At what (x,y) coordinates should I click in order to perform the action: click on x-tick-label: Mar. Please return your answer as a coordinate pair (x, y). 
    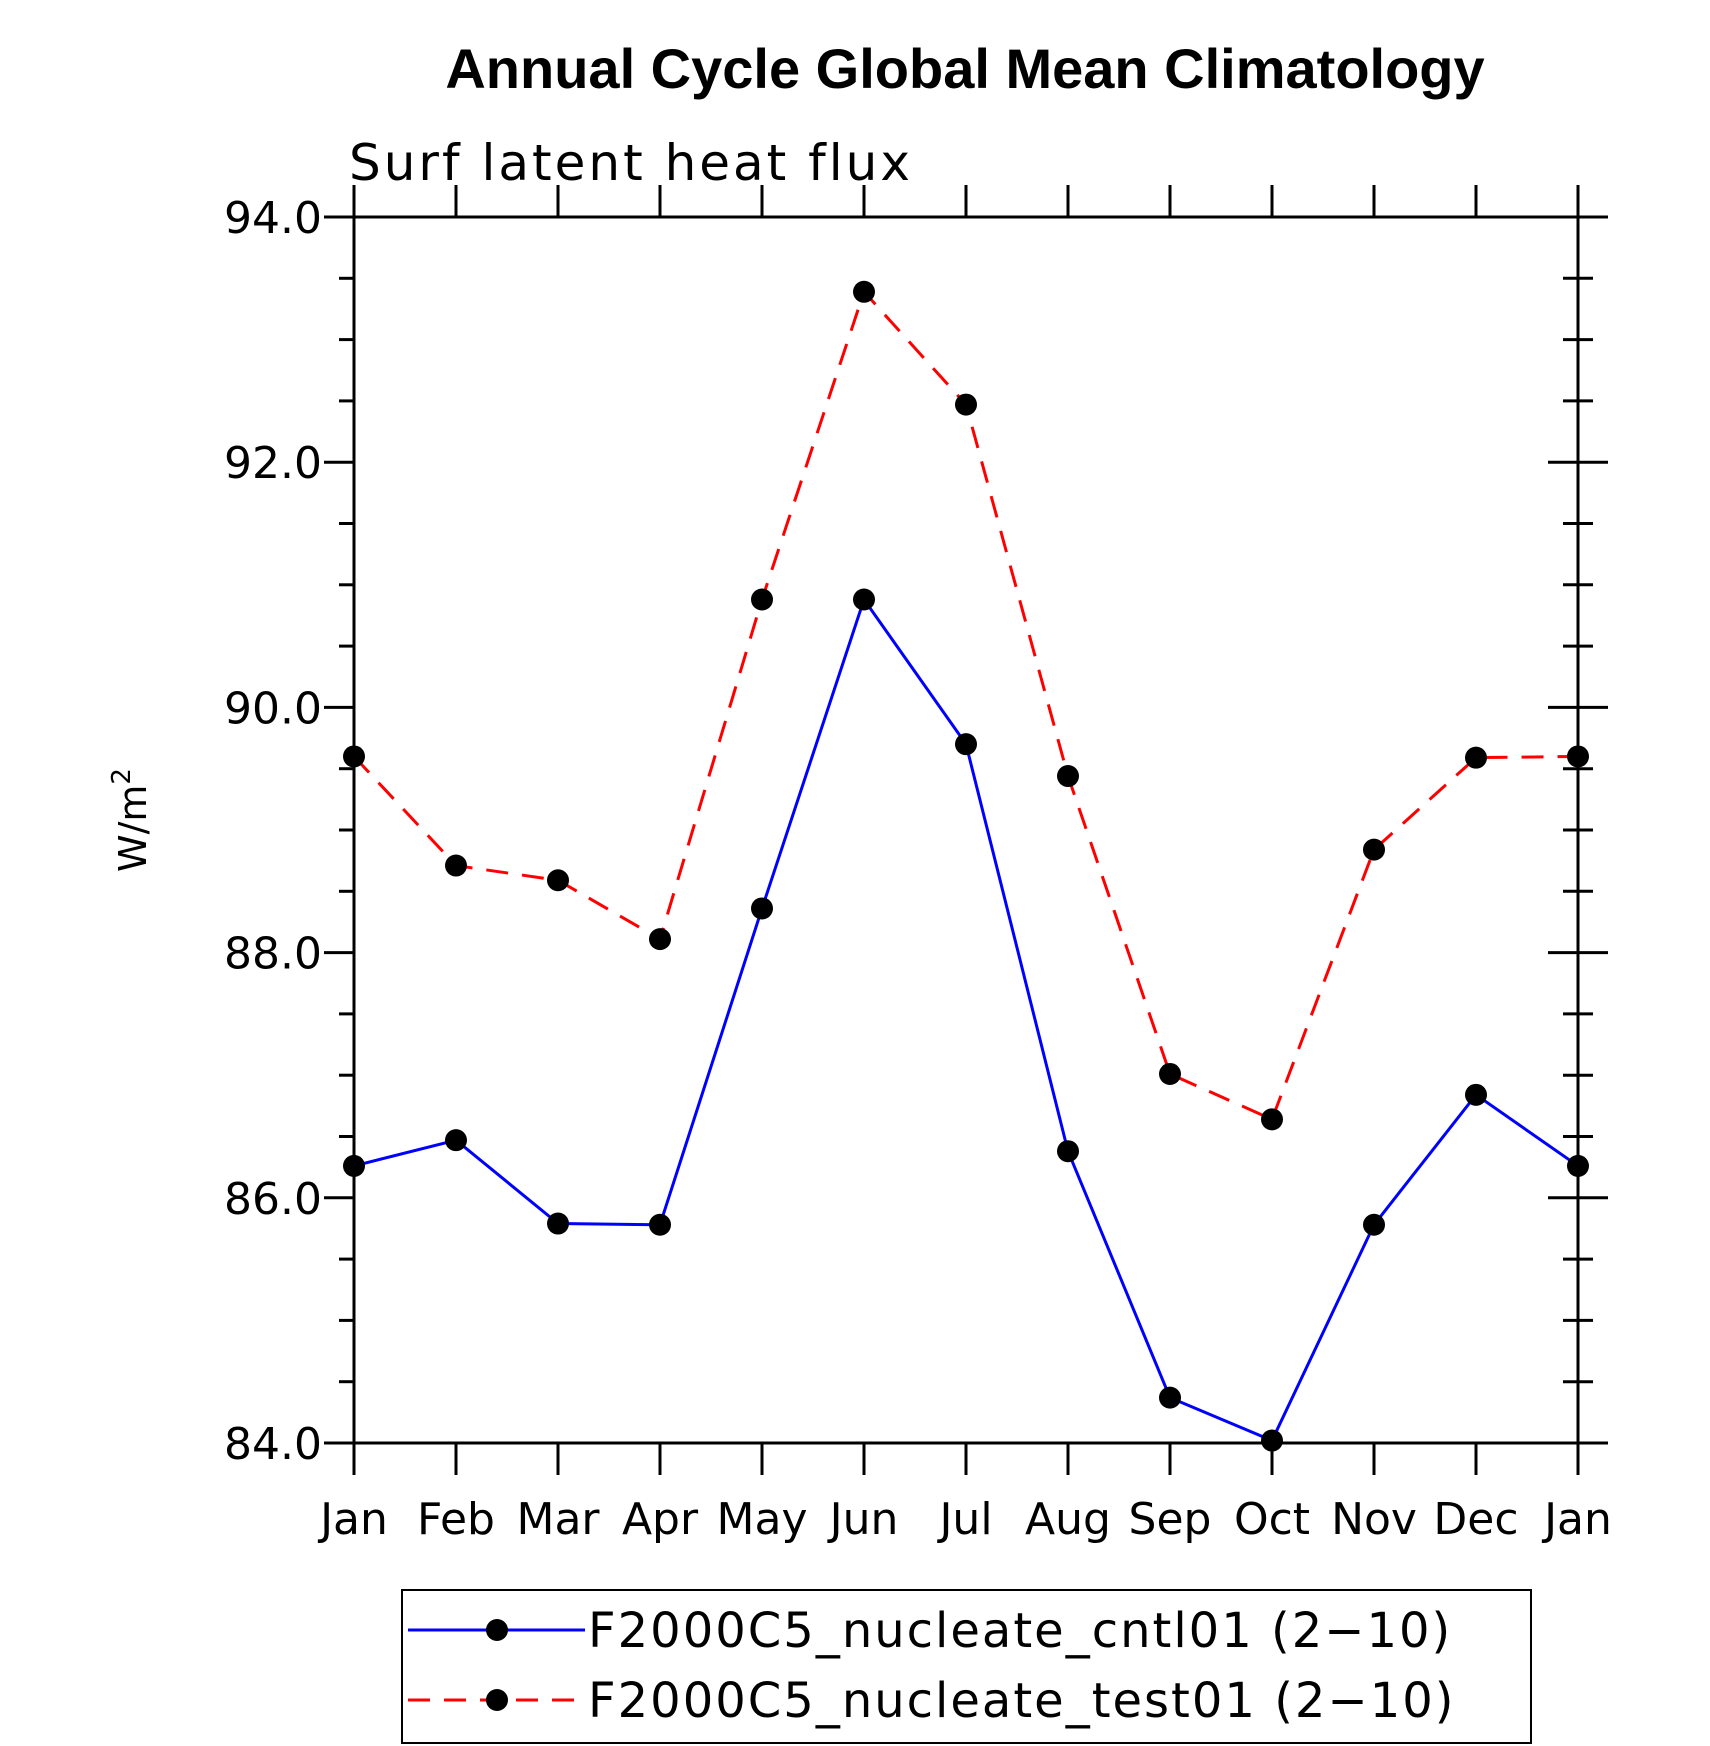
    Looking at the image, I should click on (558, 1519).